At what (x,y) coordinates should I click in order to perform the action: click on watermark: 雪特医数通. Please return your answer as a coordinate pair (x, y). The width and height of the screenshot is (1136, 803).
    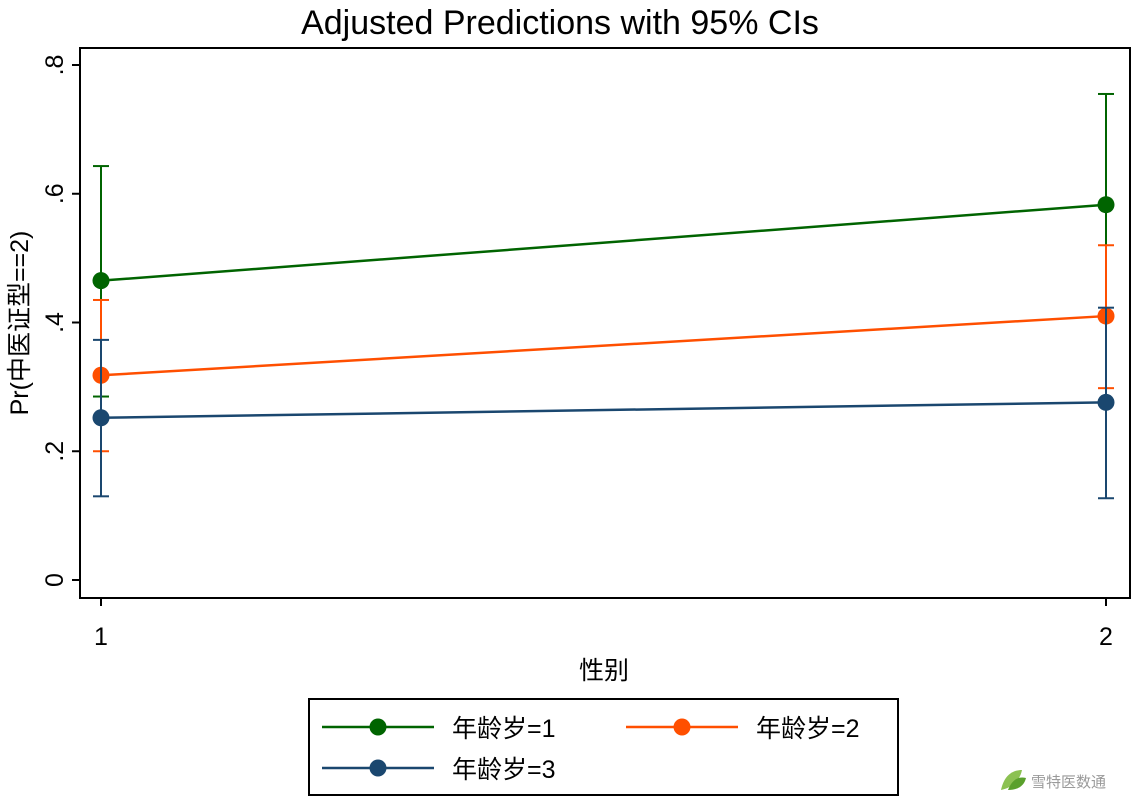
    Looking at the image, I should click on (1053, 780).